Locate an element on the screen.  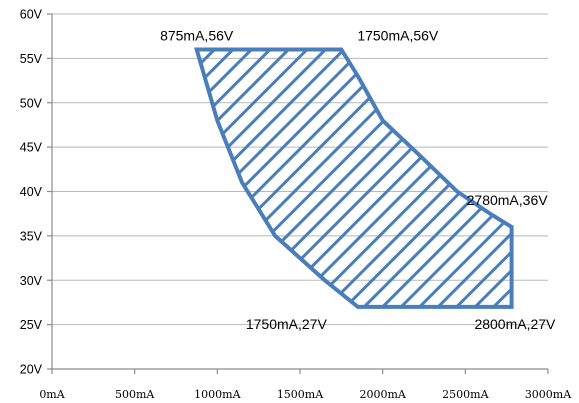
x-axis-ticks: 0mA 500mA 1000mA 1500mA 2000mA 2500mA 3000mA is located at coordinates (305, 385).